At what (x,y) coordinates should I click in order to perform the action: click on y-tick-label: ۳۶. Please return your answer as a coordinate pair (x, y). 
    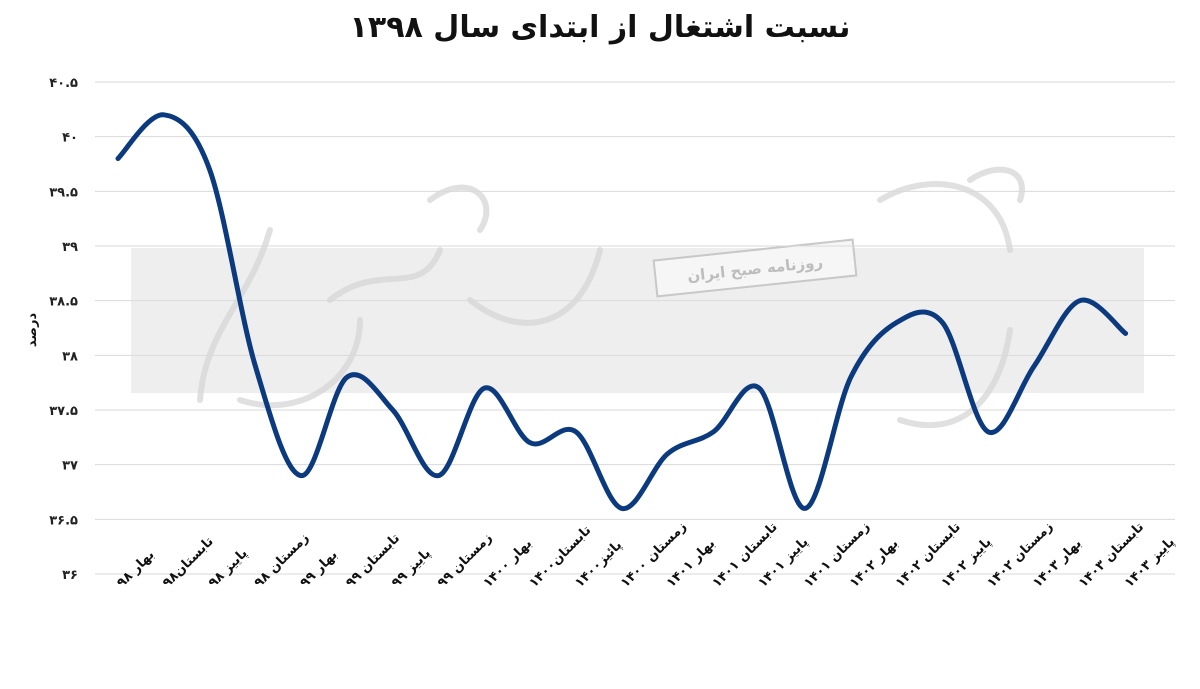
    Looking at the image, I should click on (70, 575).